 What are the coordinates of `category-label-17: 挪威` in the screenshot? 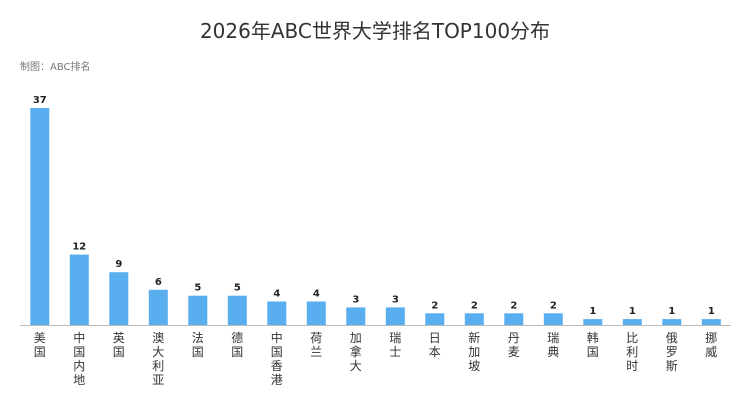 It's located at (711, 345).